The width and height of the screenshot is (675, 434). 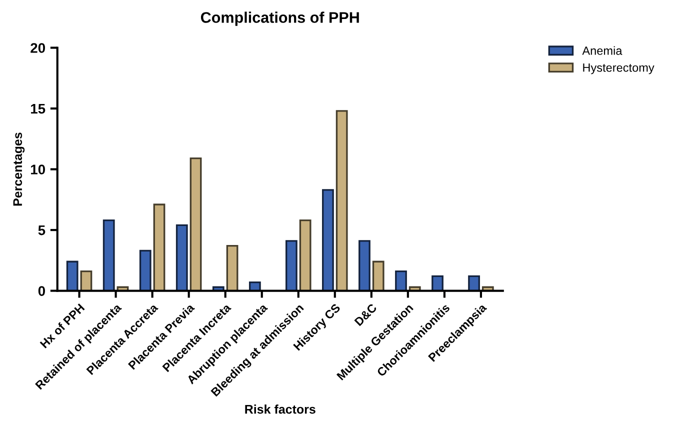 What do you see at coordinates (37, 169) in the screenshot?
I see `y-tick-label: 10` at bounding box center [37, 169].